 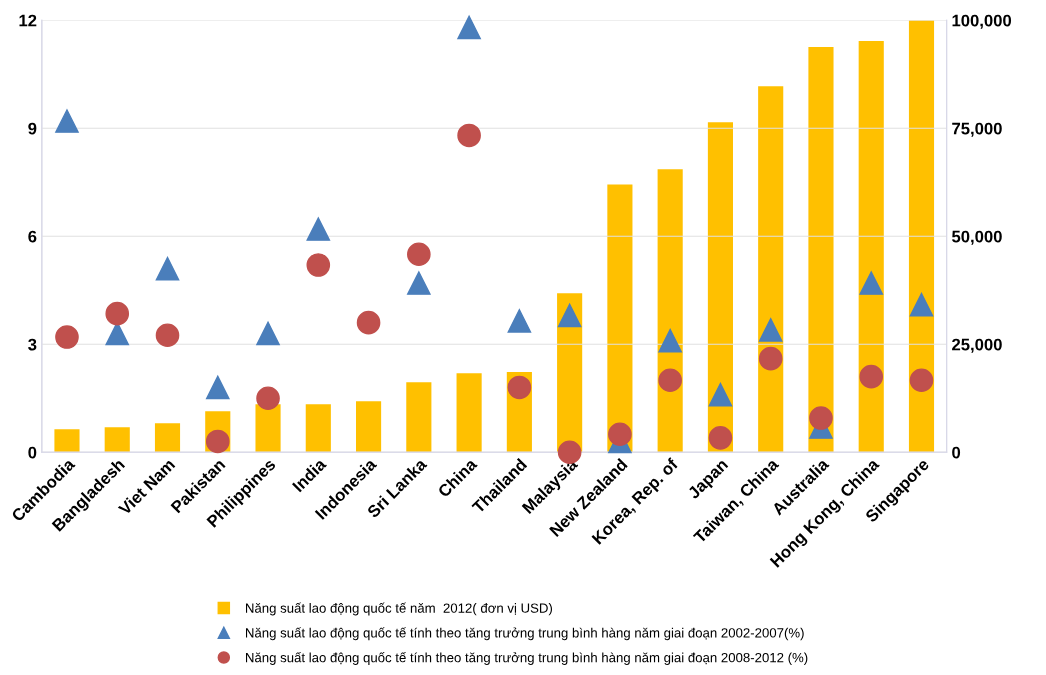 What do you see at coordinates (527, 658) in the screenshot?
I see `legend-label: Năng suất lao động quốc tế tính theo tăng trưởng trung bình hàng năm giai đoạn 2008-2012 (%)` at bounding box center [527, 658].